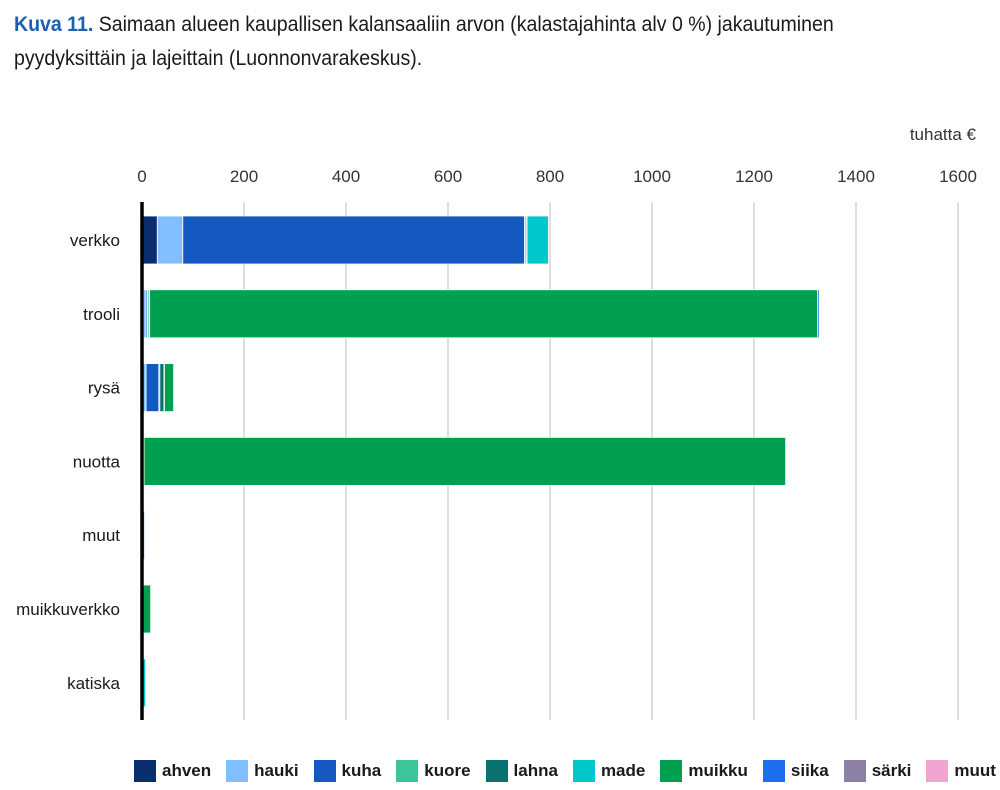 The image size is (1000, 790). What do you see at coordinates (652, 176) in the screenshot?
I see `x-tick-label: 1000` at bounding box center [652, 176].